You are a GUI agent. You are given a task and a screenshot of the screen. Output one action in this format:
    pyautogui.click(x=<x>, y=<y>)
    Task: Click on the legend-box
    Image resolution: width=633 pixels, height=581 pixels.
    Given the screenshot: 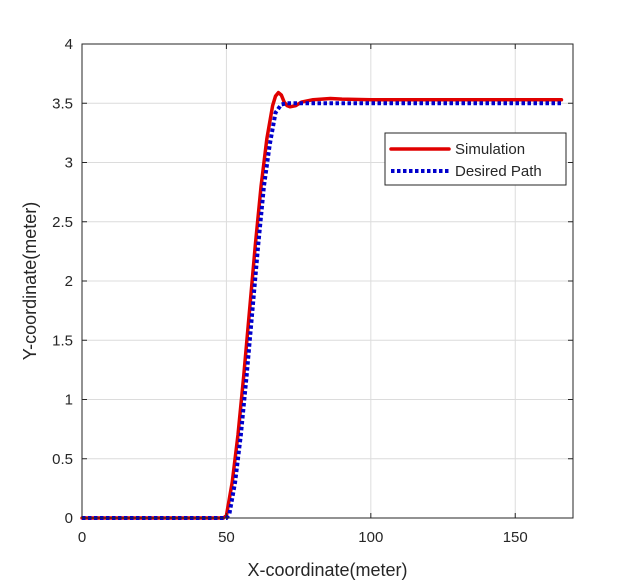 What is the action you would take?
    pyautogui.click(x=475, y=159)
    